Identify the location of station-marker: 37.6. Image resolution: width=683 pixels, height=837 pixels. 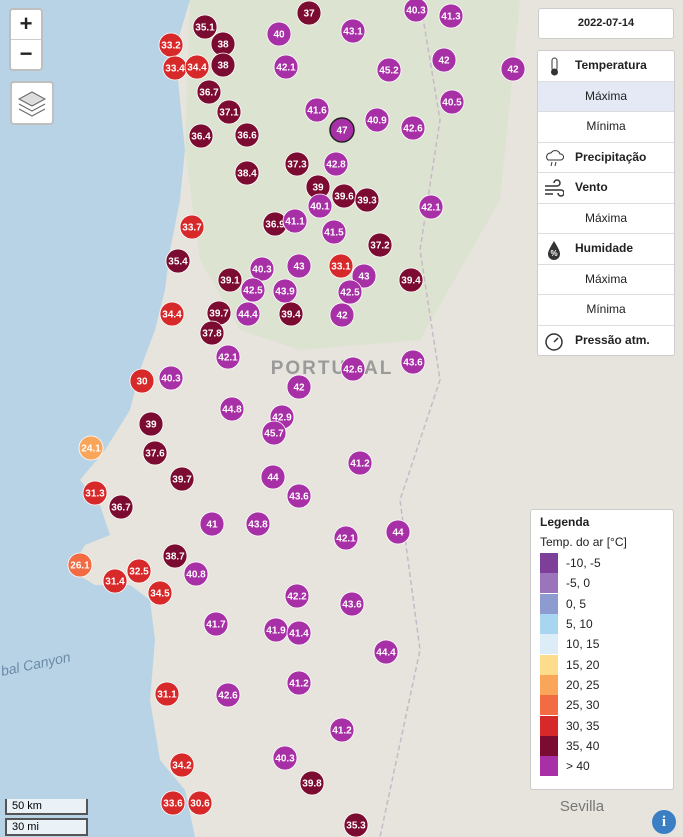
(155, 453).